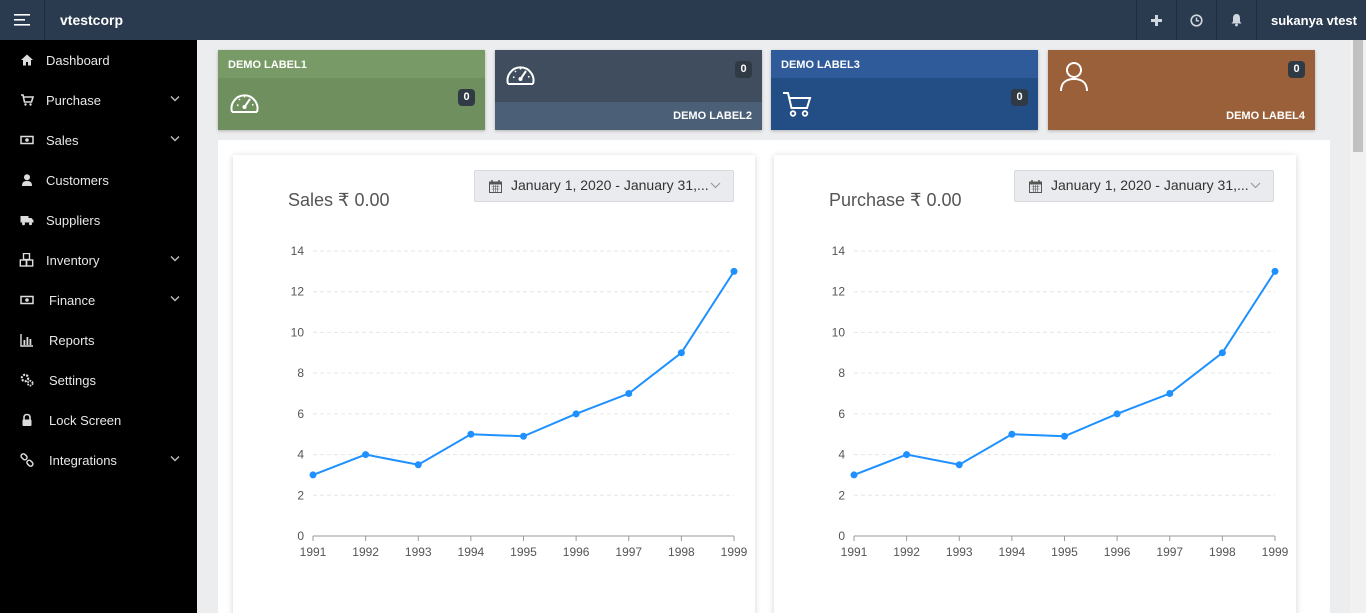  I want to click on bell-icon, so click(1236, 20).